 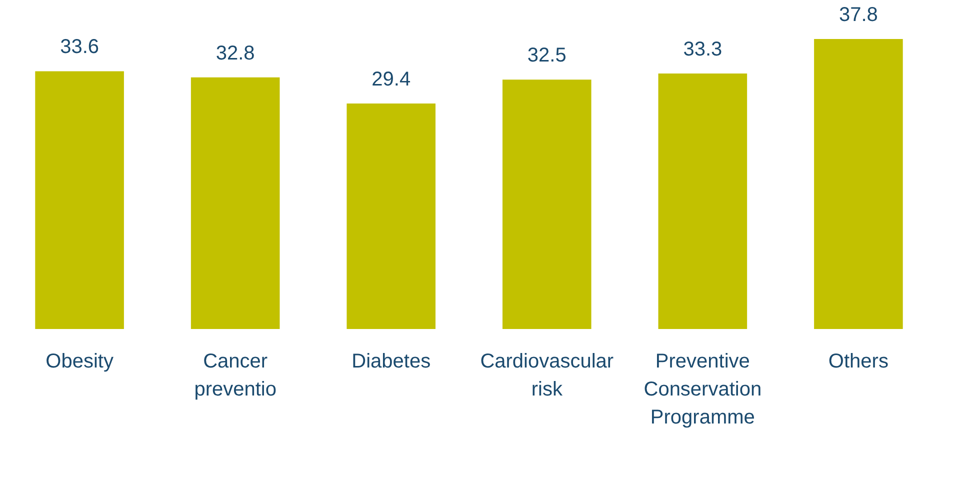 What do you see at coordinates (80, 361) in the screenshot?
I see `x-tick-label: Obesity` at bounding box center [80, 361].